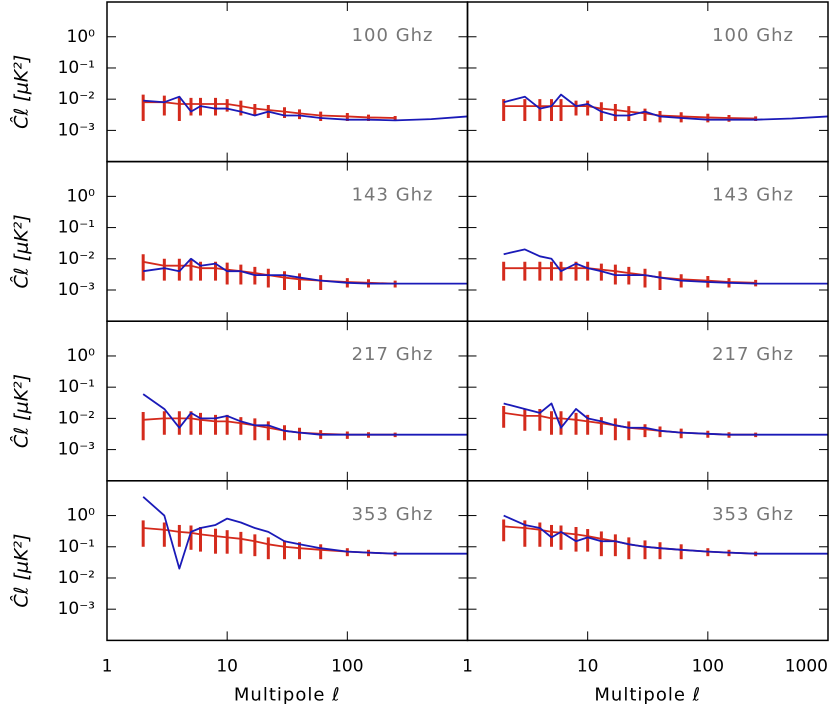 This screenshot has width=830, height=710. Describe the element at coordinates (647, 82) in the screenshot. I see `panel: 100 Ghz` at that location.